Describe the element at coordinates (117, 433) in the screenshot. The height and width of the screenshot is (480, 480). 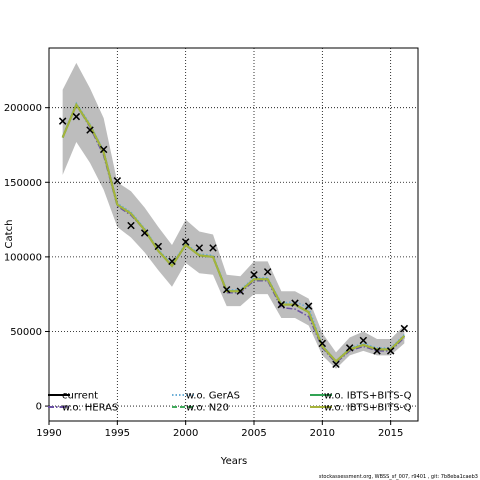
I see `x-tick-label: 1995` at that location.